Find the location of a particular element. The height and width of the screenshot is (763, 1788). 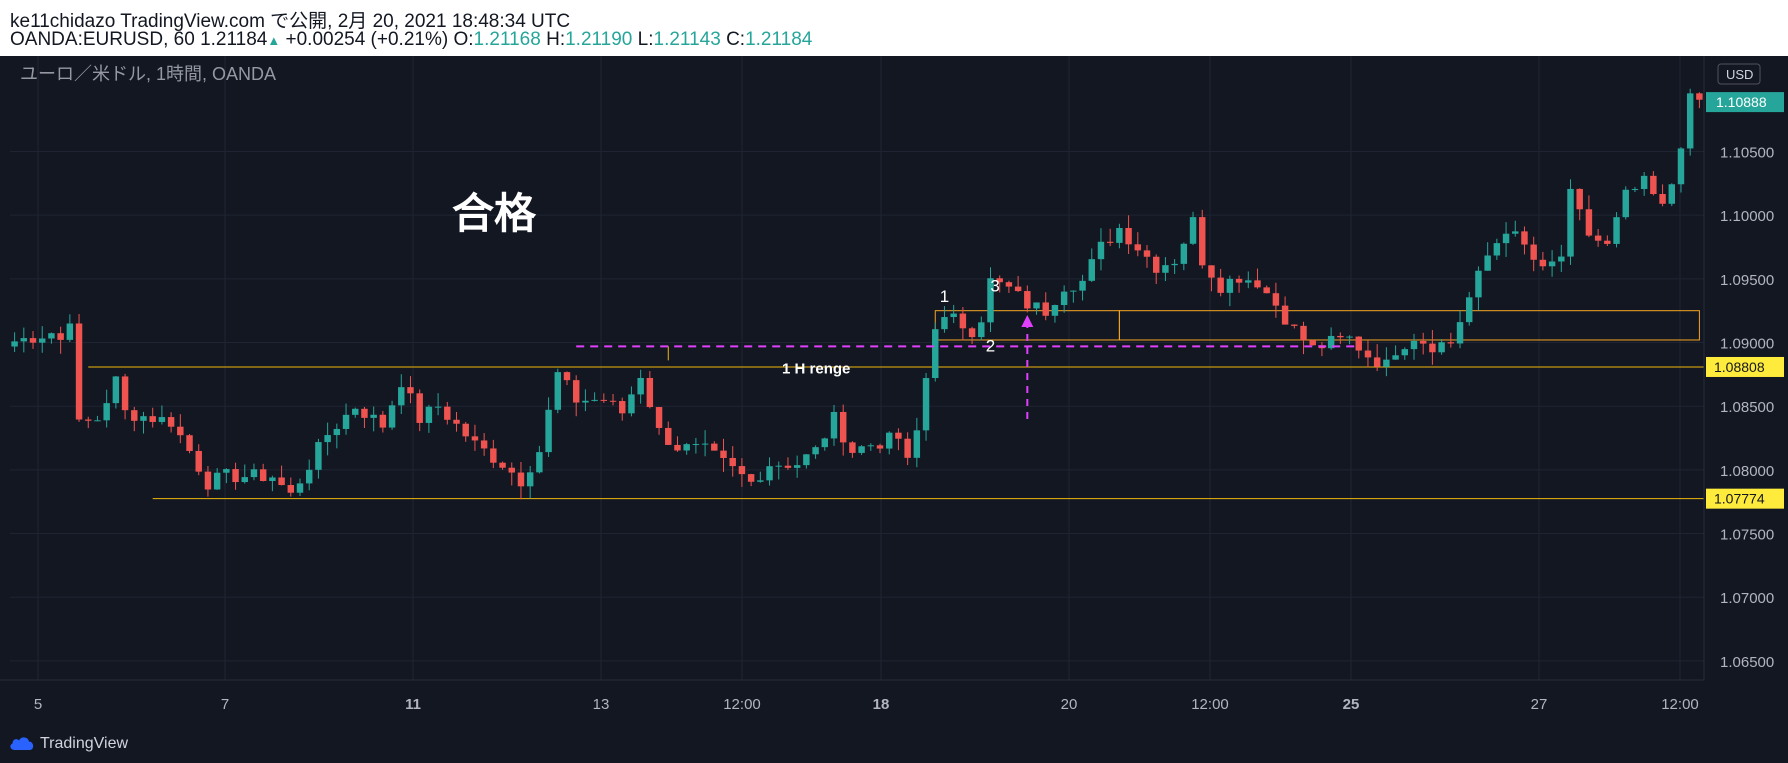

x-tick-label: 20 is located at coordinates (1069, 704).